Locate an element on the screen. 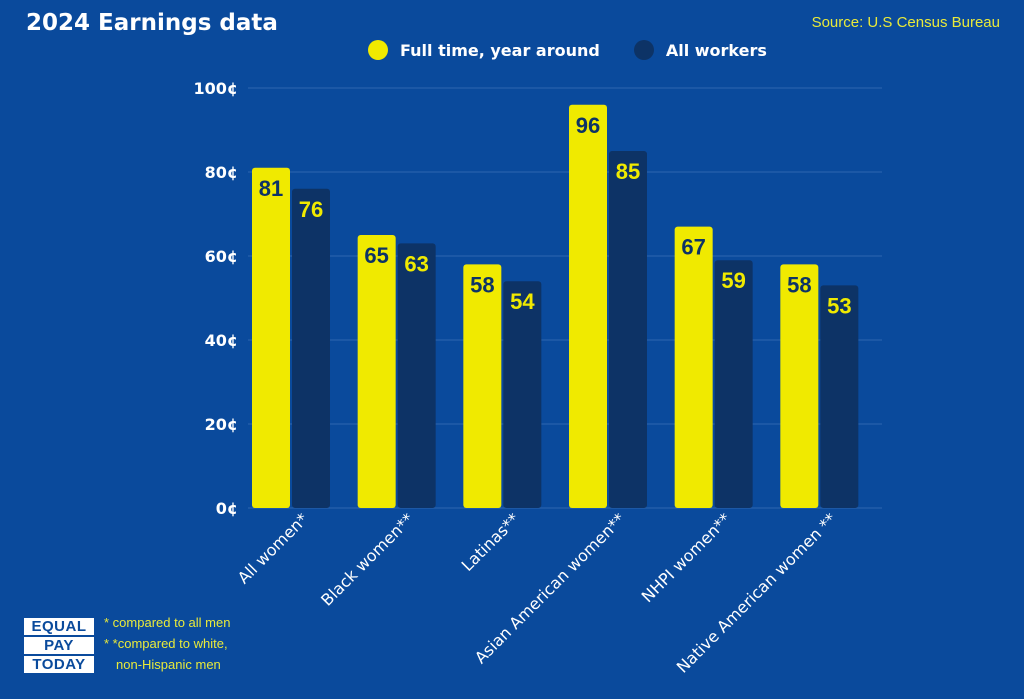 The width and height of the screenshot is (1024, 699). y-tick-label-1: 20¢ is located at coordinates (221, 424).